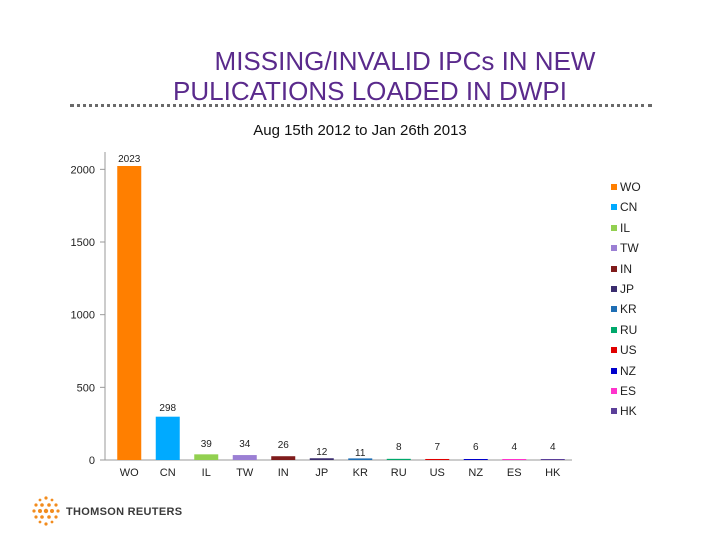 Image resolution: width=720 pixels, height=540 pixels. What do you see at coordinates (627, 288) in the screenshot?
I see `legend-label: JP` at bounding box center [627, 288].